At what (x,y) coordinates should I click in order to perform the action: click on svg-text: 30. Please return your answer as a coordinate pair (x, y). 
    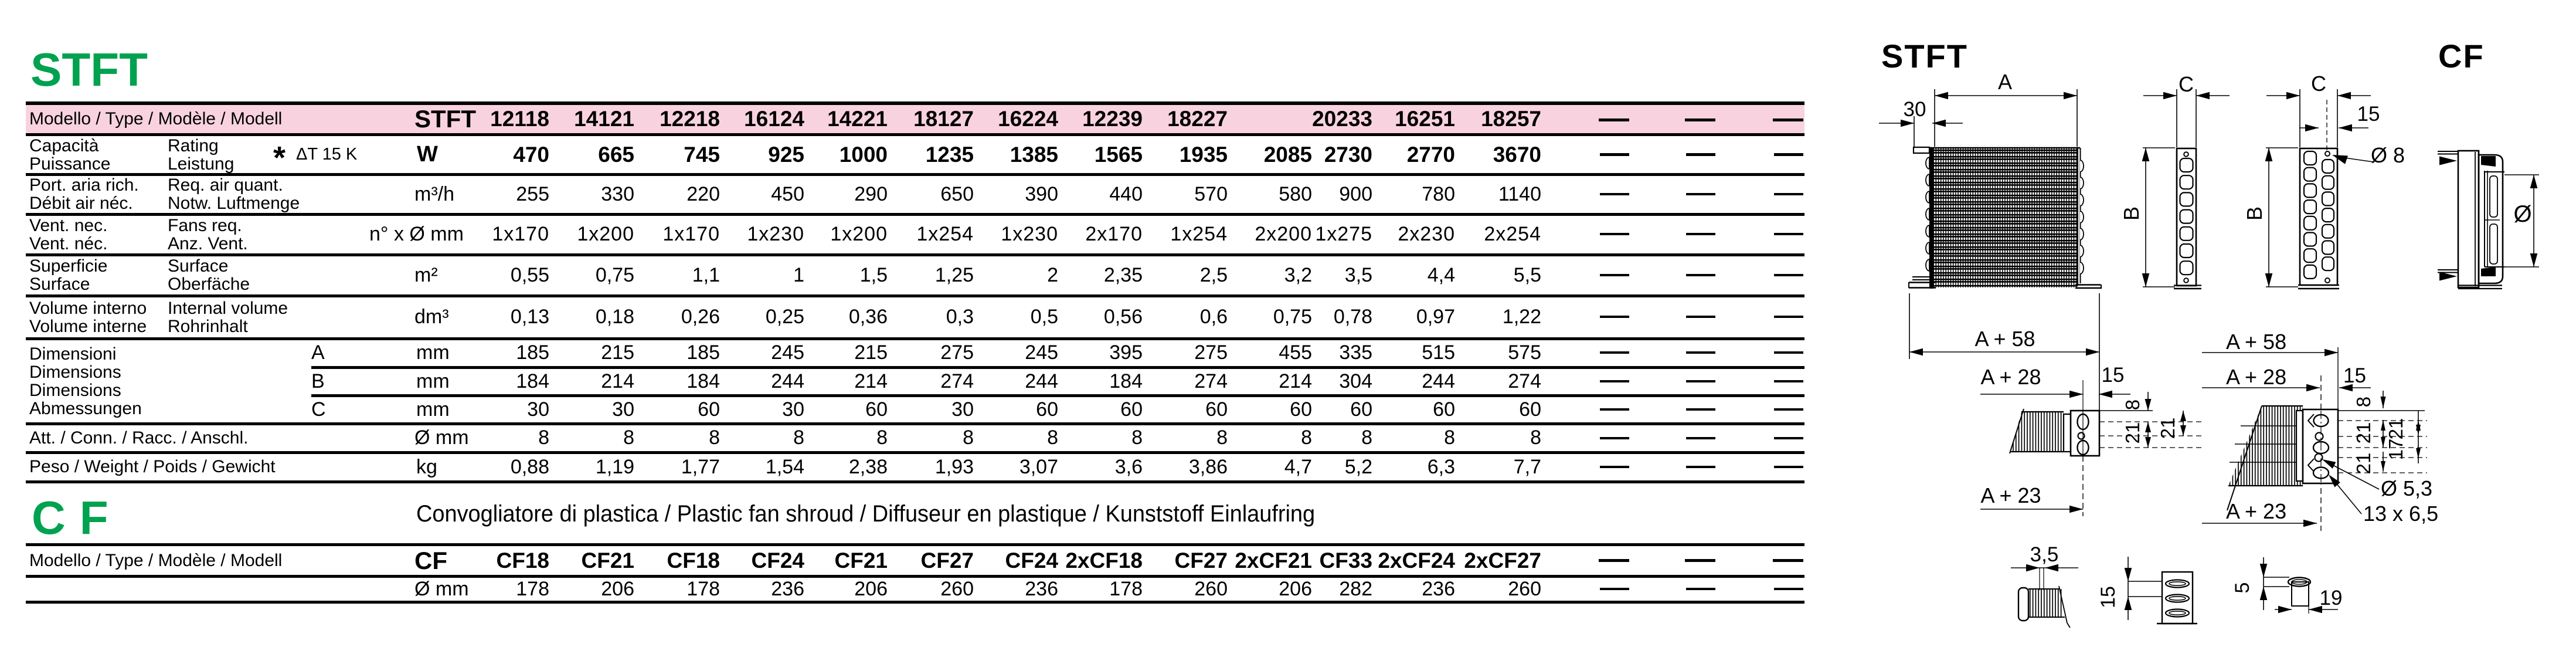
    Looking at the image, I should click on (1915, 109).